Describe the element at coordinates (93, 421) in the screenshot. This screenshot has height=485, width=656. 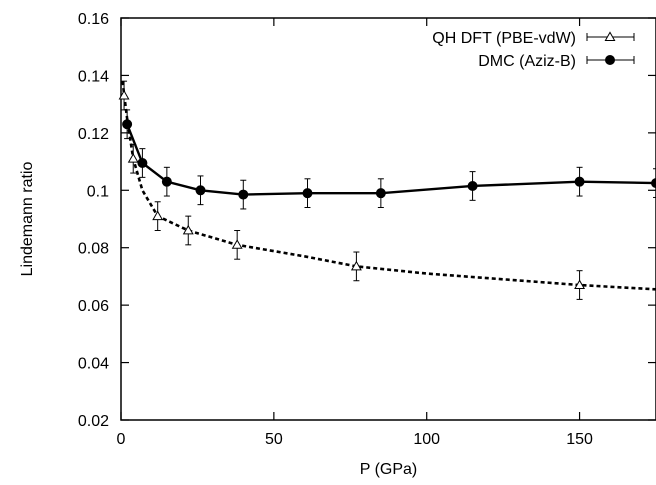
I see `y-tick-label: 0.02` at that location.